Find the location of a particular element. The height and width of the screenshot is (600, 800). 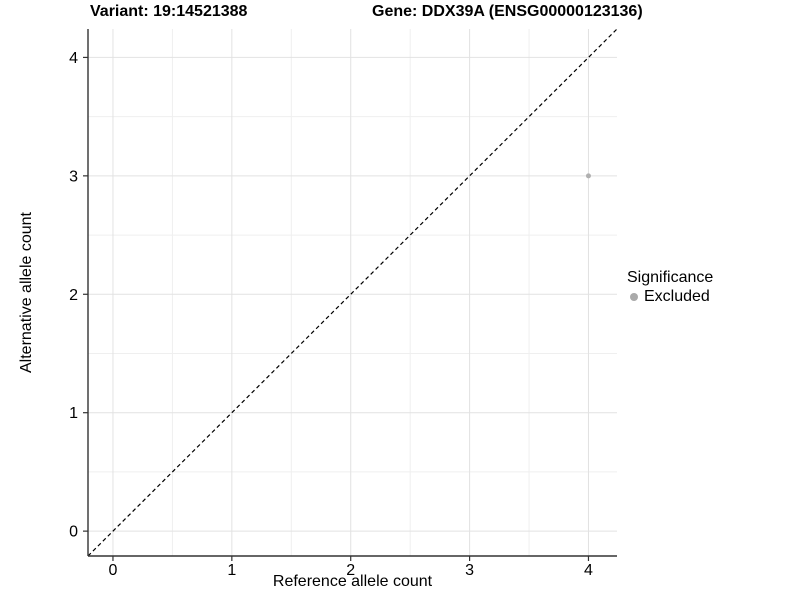

x-tick-label: 0 is located at coordinates (113, 570).